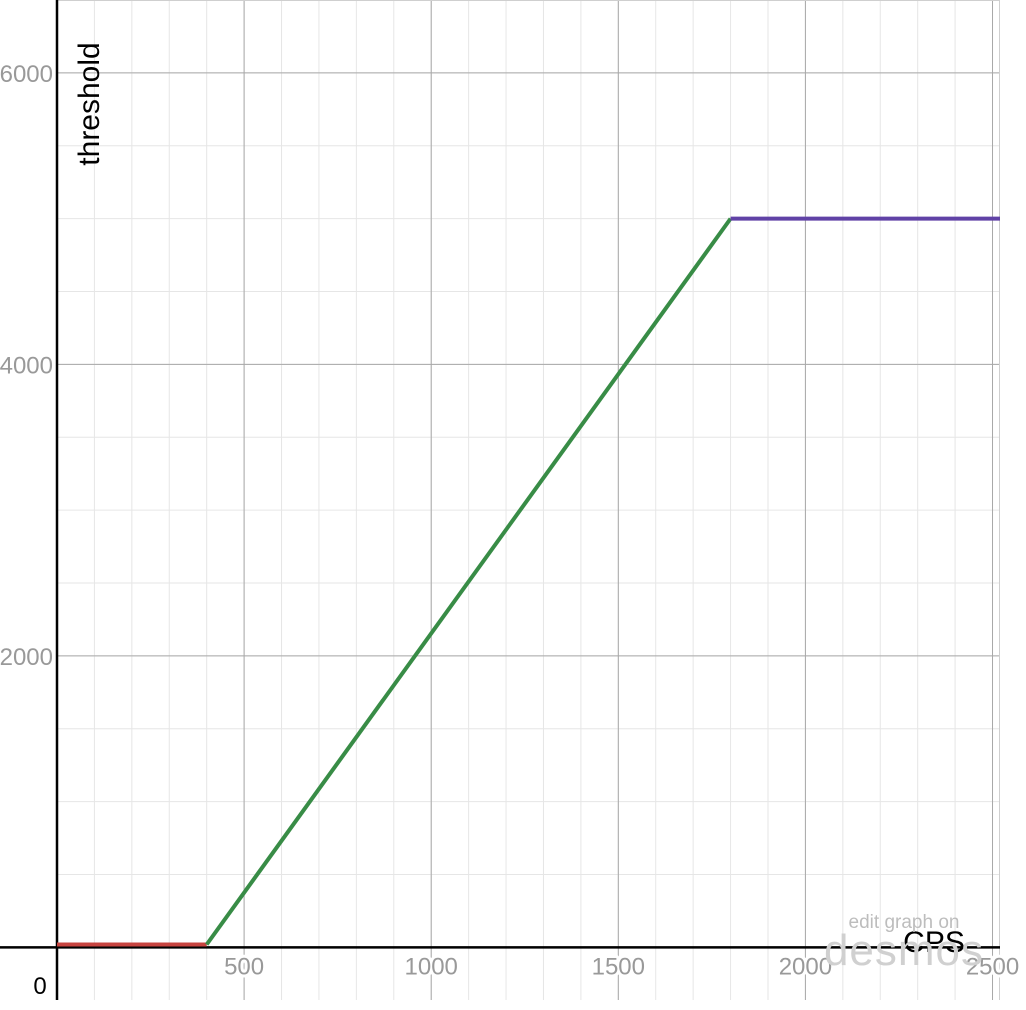  Describe the element at coordinates (934, 942) in the screenshot. I see `x-axis-label: CPS` at that location.